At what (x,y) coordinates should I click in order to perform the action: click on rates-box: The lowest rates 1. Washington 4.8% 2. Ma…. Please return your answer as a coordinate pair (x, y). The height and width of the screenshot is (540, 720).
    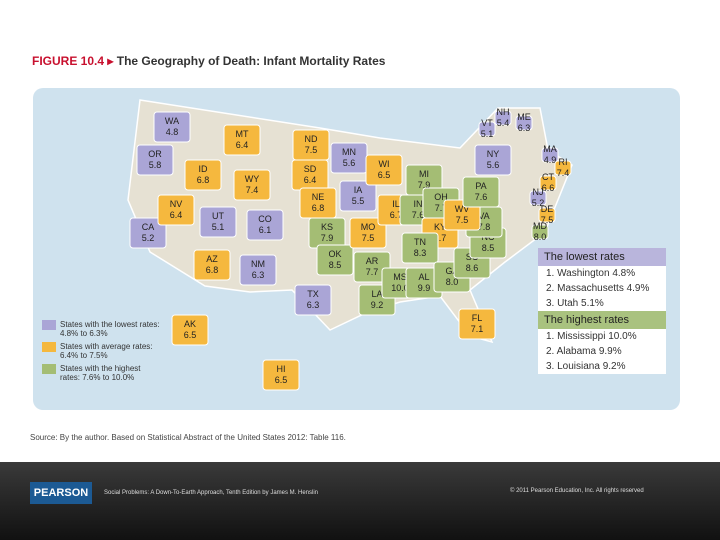
    Looking at the image, I should click on (602, 311).